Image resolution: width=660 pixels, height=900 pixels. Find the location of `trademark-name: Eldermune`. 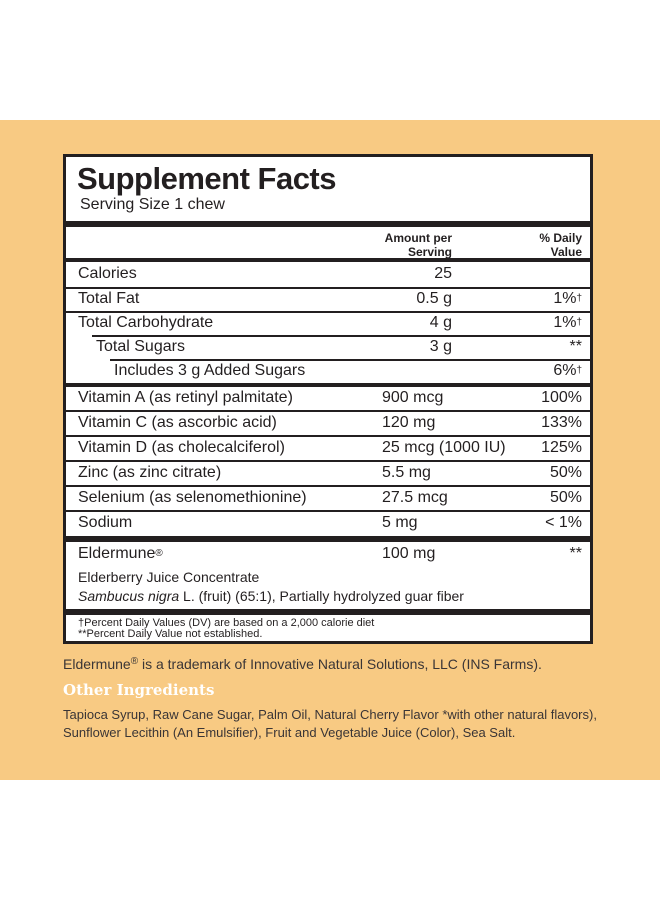

trademark-name: Eldermune is located at coordinates (97, 664).